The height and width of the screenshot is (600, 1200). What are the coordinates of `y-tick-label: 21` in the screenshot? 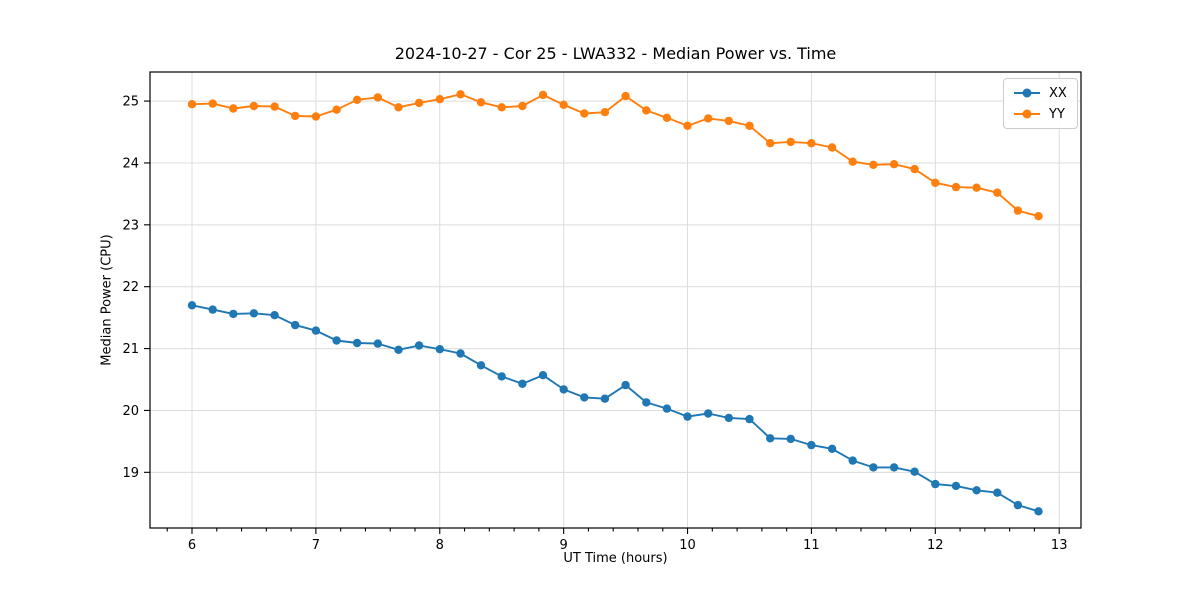 It's located at (130, 349).